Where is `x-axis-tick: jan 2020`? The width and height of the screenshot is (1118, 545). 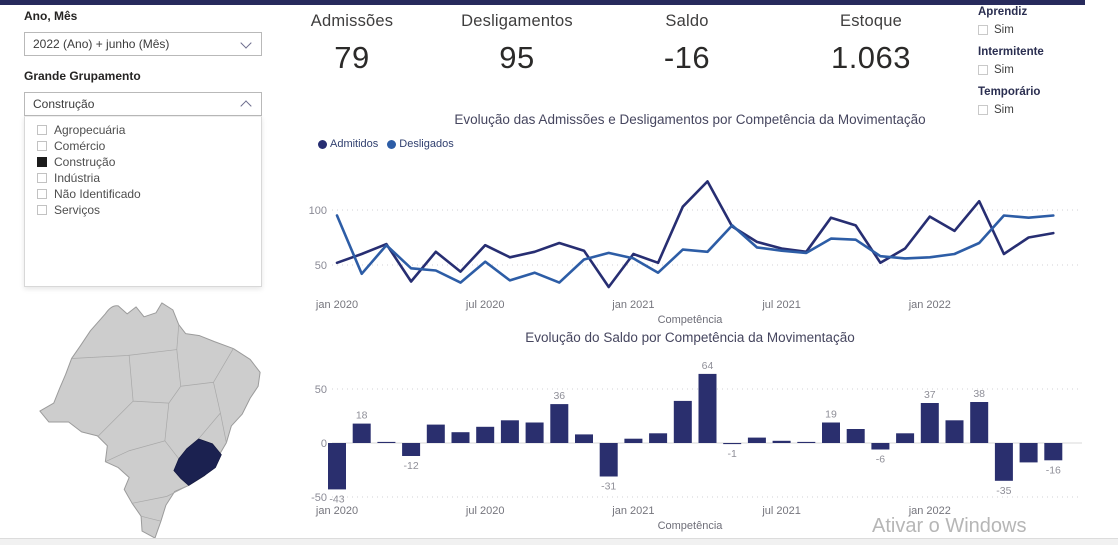 x-axis-tick: jan 2020 is located at coordinates (336, 511).